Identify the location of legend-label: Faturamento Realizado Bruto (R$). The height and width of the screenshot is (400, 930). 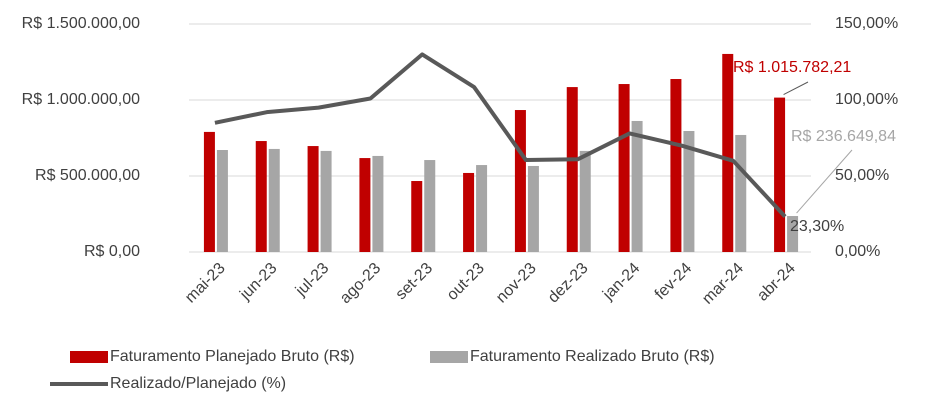
(592, 356).